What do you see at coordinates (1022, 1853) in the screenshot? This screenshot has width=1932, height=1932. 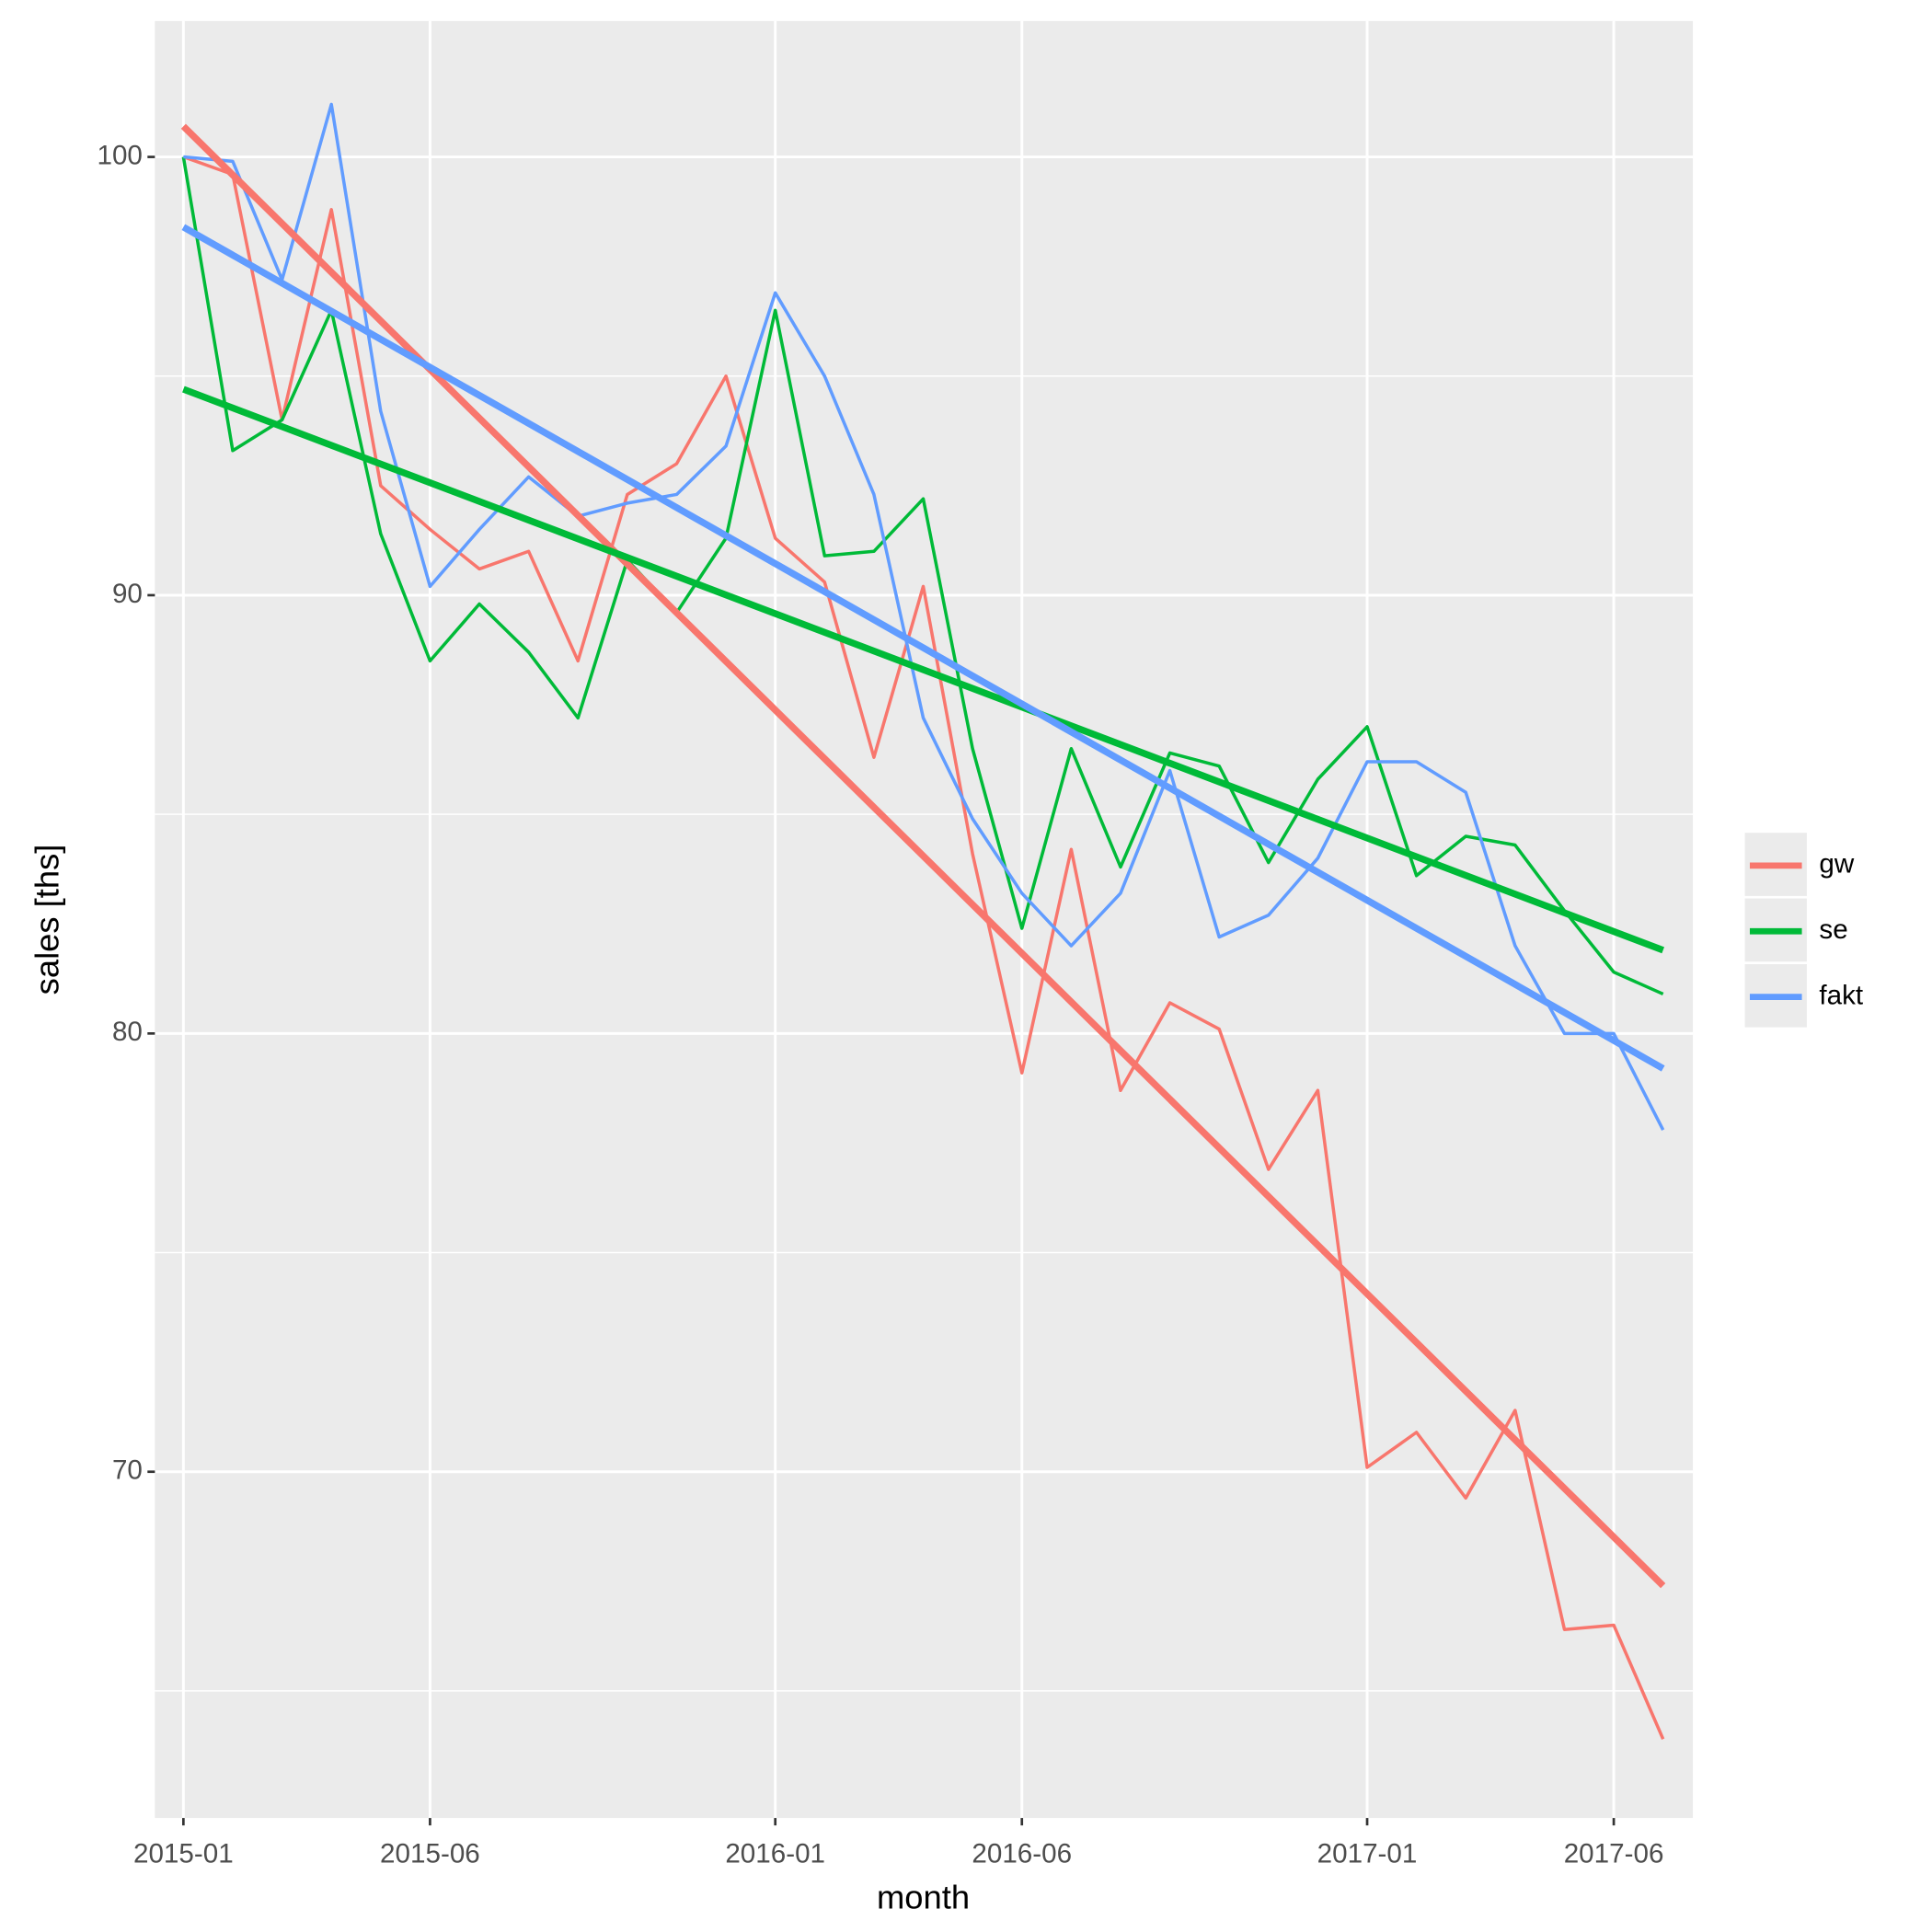 I see `x-tick-label: 2016-06` at bounding box center [1022, 1853].